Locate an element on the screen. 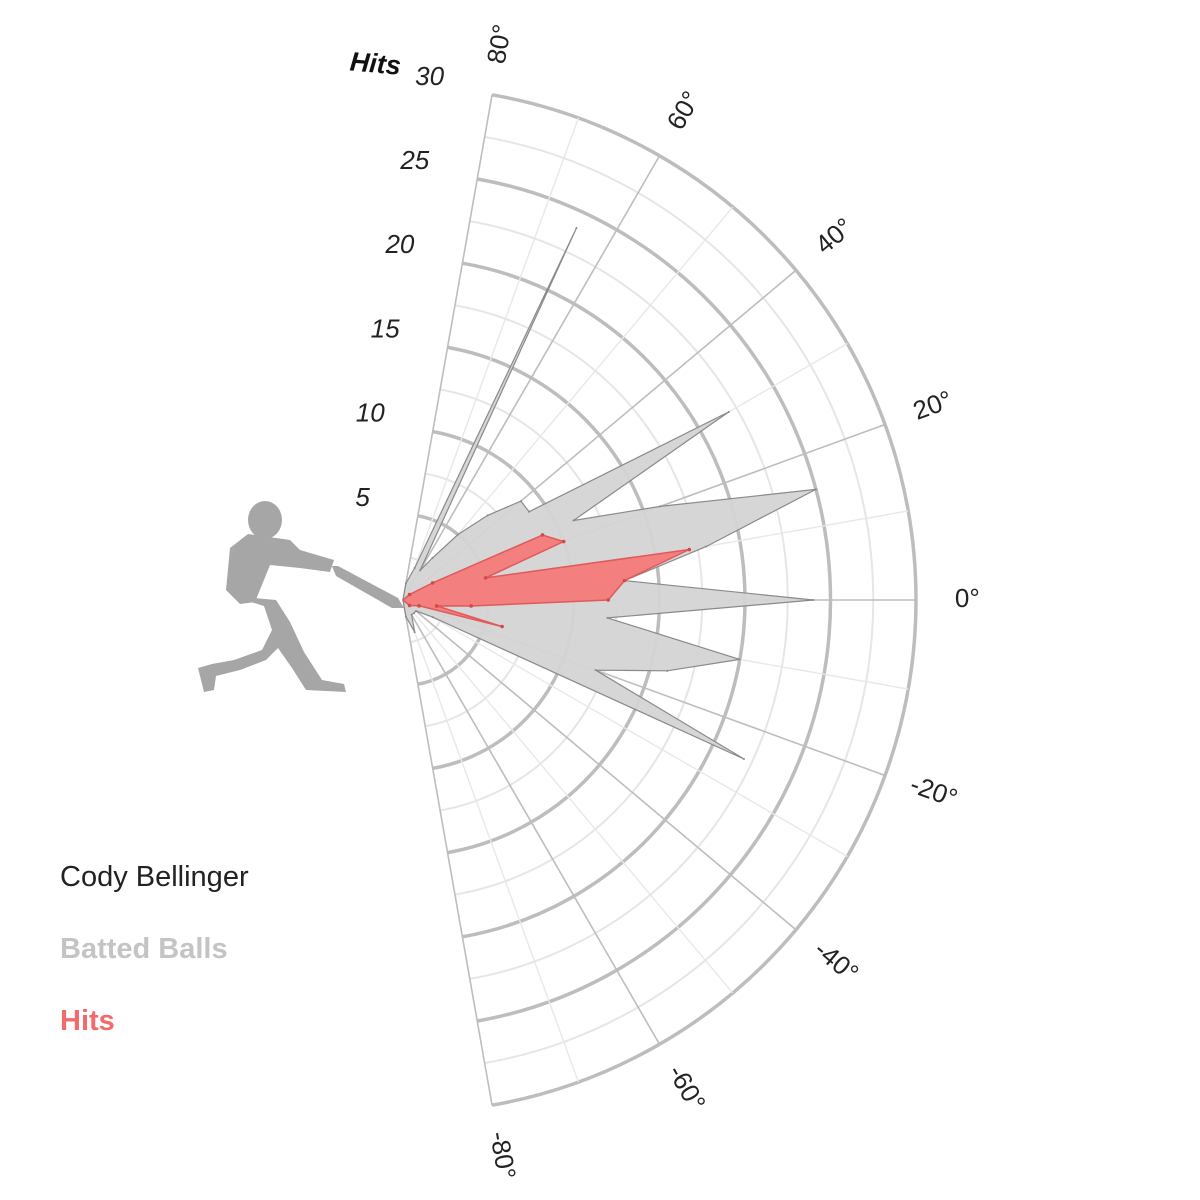 The width and height of the screenshot is (1200, 1200). angle-tick-label: 20° is located at coordinates (932, 405).